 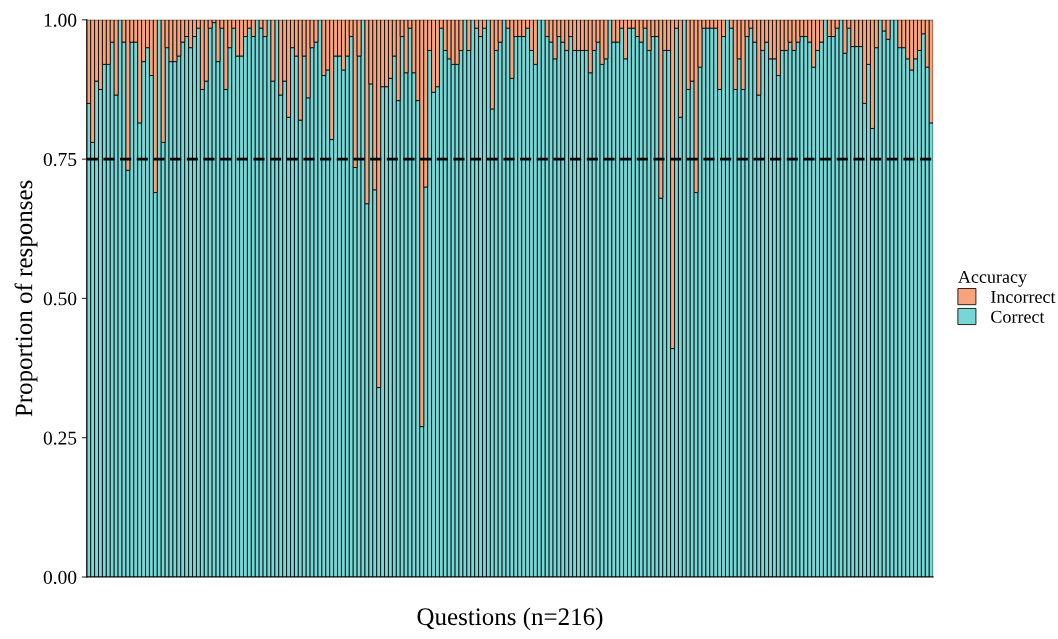 What do you see at coordinates (992, 278) in the screenshot?
I see `legend-title: Accuracy` at bounding box center [992, 278].